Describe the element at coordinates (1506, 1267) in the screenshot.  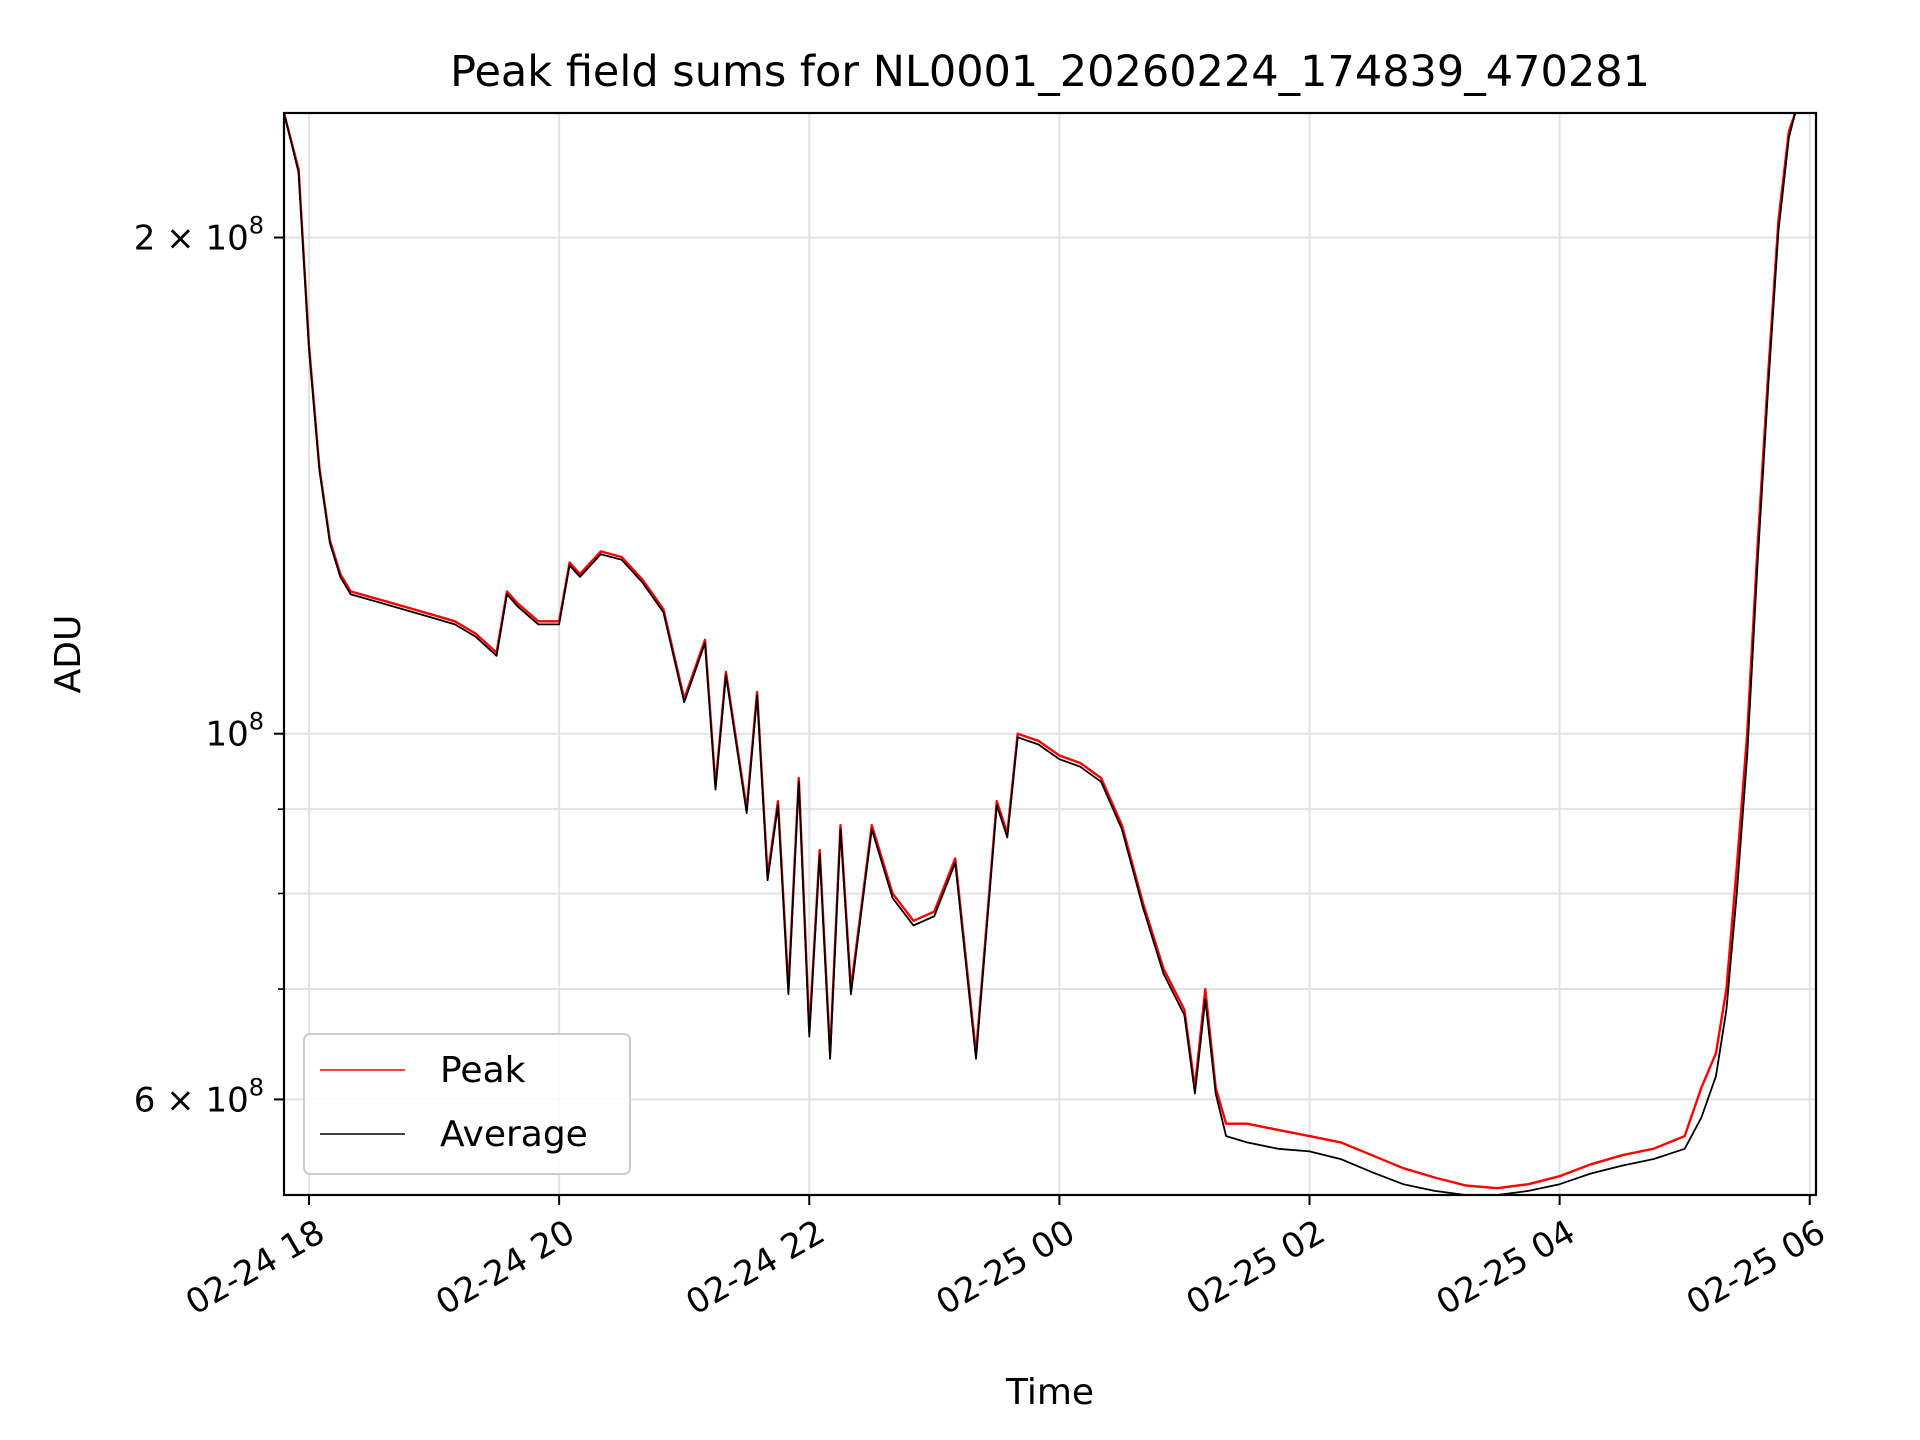
I see `x-tick-label: 02-25 04` at that location.